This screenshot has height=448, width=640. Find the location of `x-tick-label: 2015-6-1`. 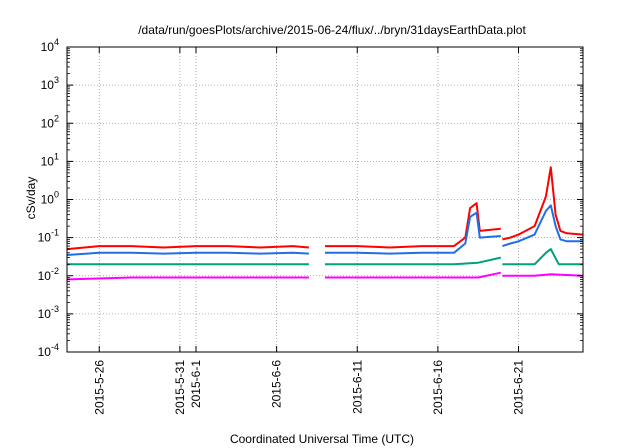

x-tick-label: 2015-6-1 is located at coordinates (196, 384).